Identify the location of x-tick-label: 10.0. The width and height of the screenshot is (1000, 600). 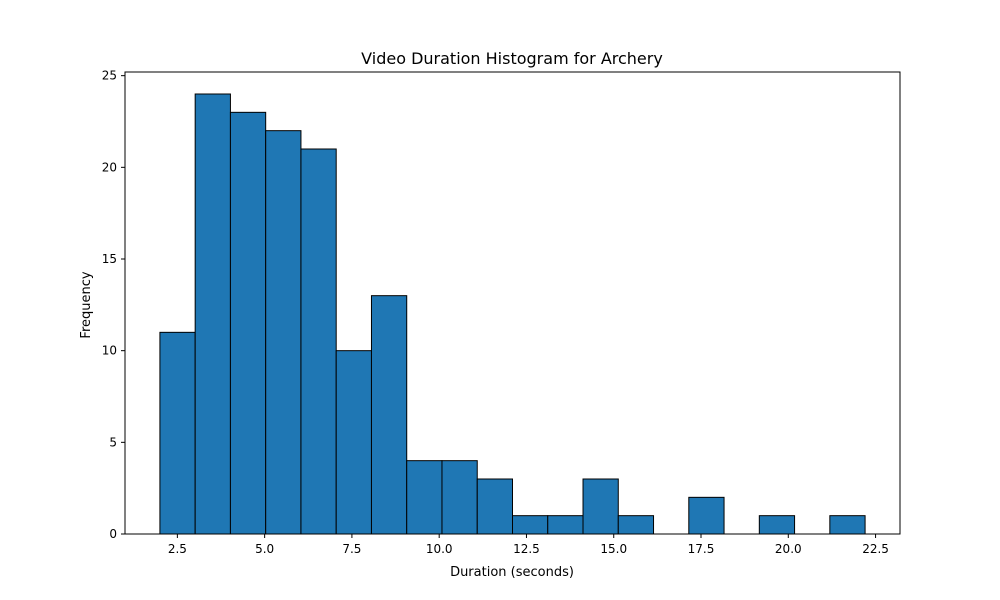
(439, 549).